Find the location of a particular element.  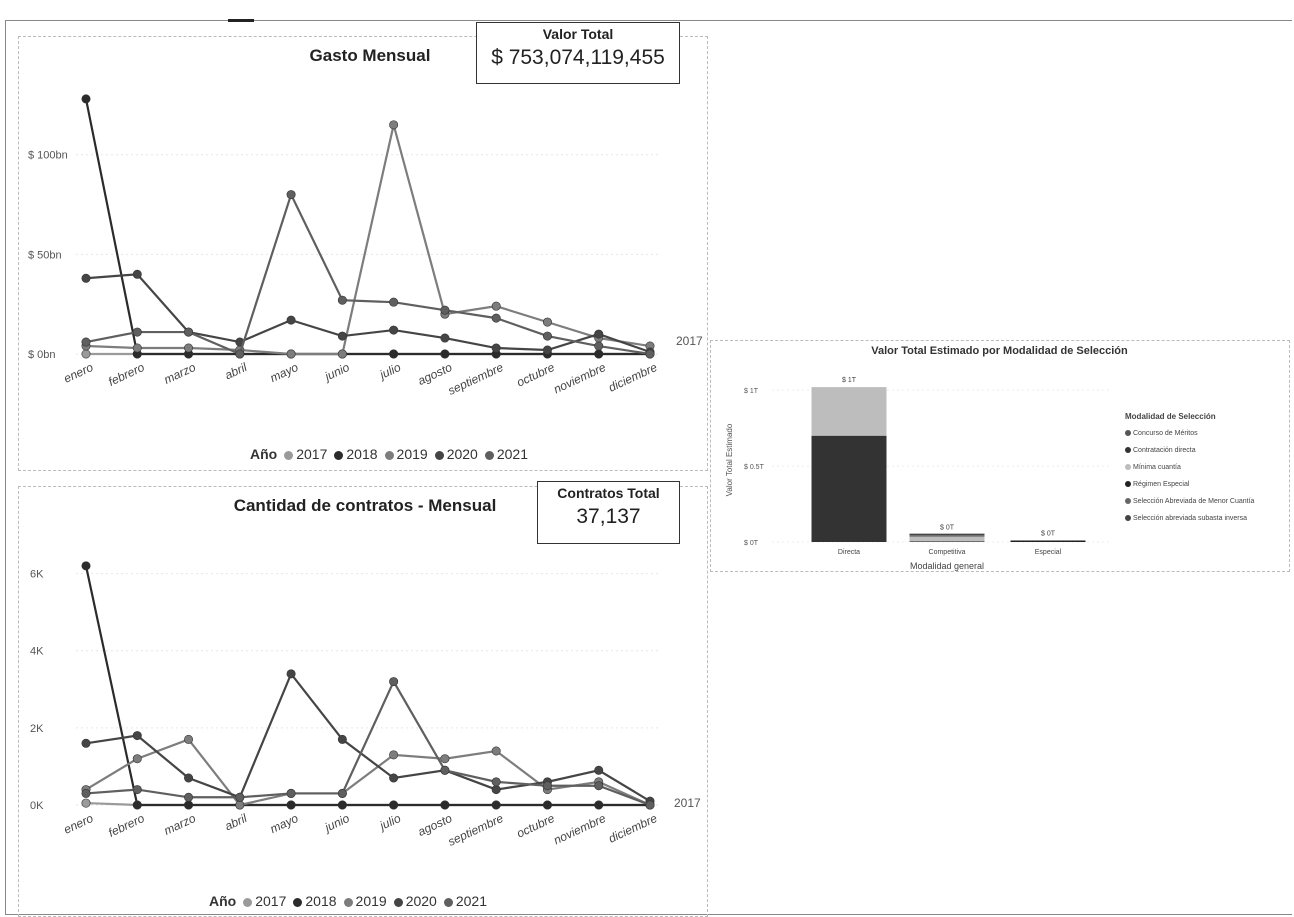

contratos-x-tick-label: febrero is located at coordinates (126, 825).